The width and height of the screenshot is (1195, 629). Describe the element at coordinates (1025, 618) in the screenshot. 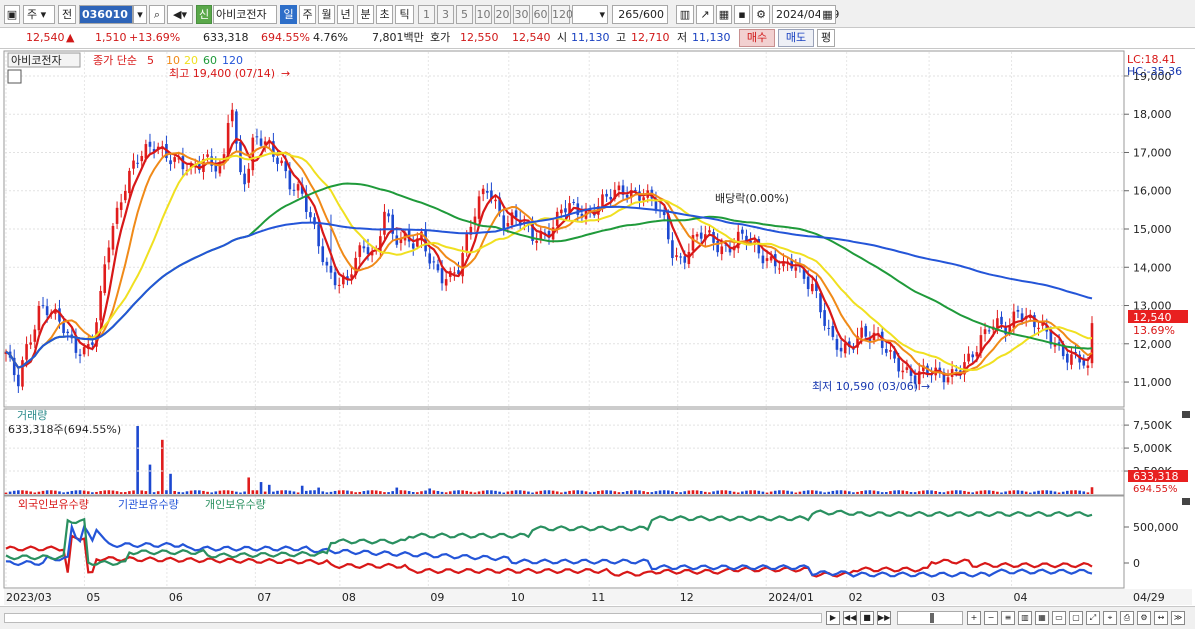

I see `sidebar-icon: ▥` at that location.